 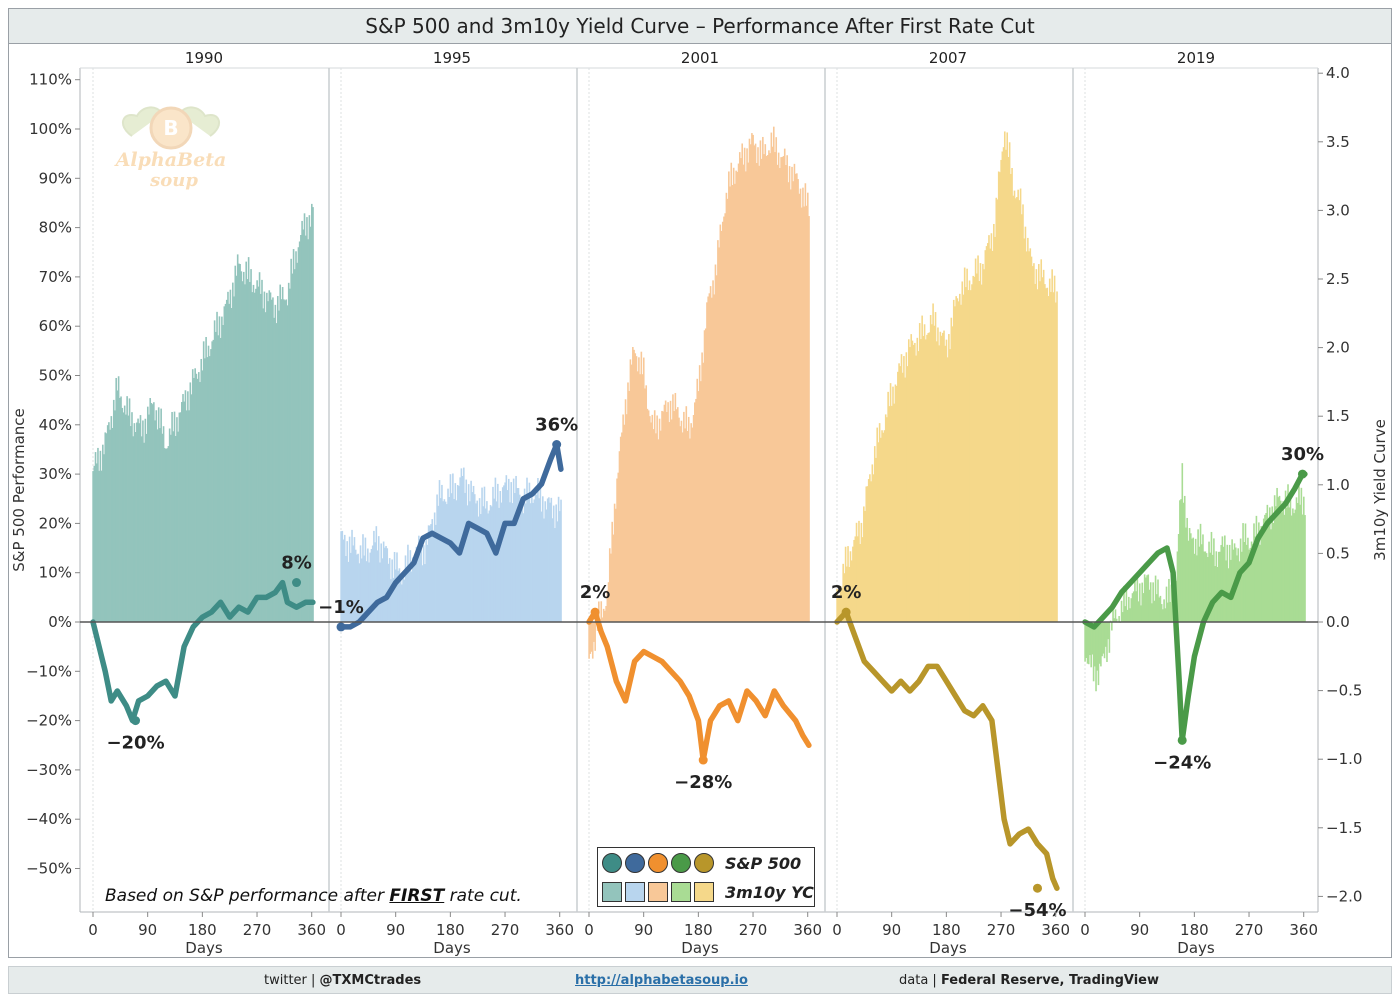 What do you see at coordinates (948, 948) in the screenshot?
I see `x-axis-title: Days` at bounding box center [948, 948].